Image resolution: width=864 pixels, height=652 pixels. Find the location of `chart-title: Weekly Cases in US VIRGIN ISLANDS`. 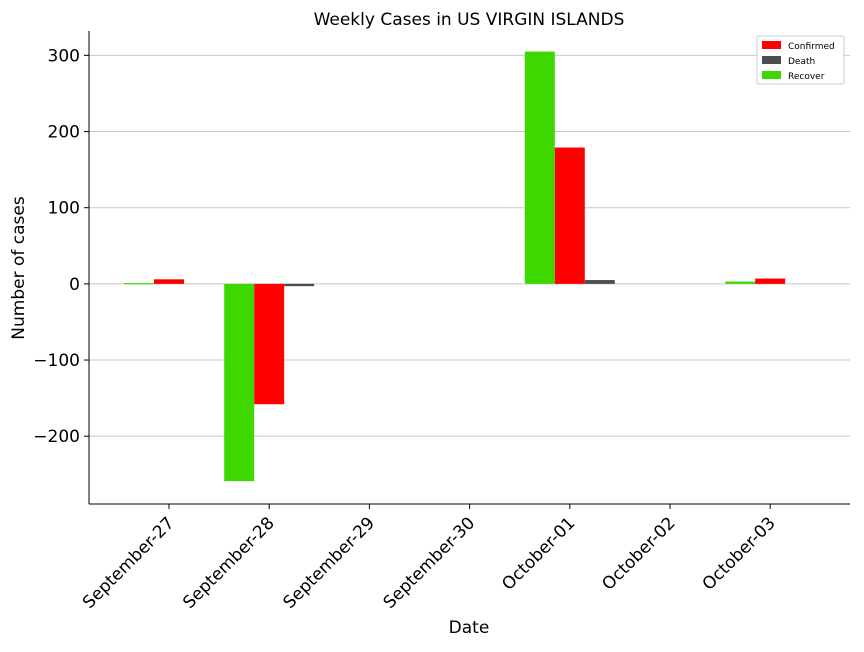

chart-title: Weekly Cases in US VIRGIN ISLANDS is located at coordinates (469, 20).